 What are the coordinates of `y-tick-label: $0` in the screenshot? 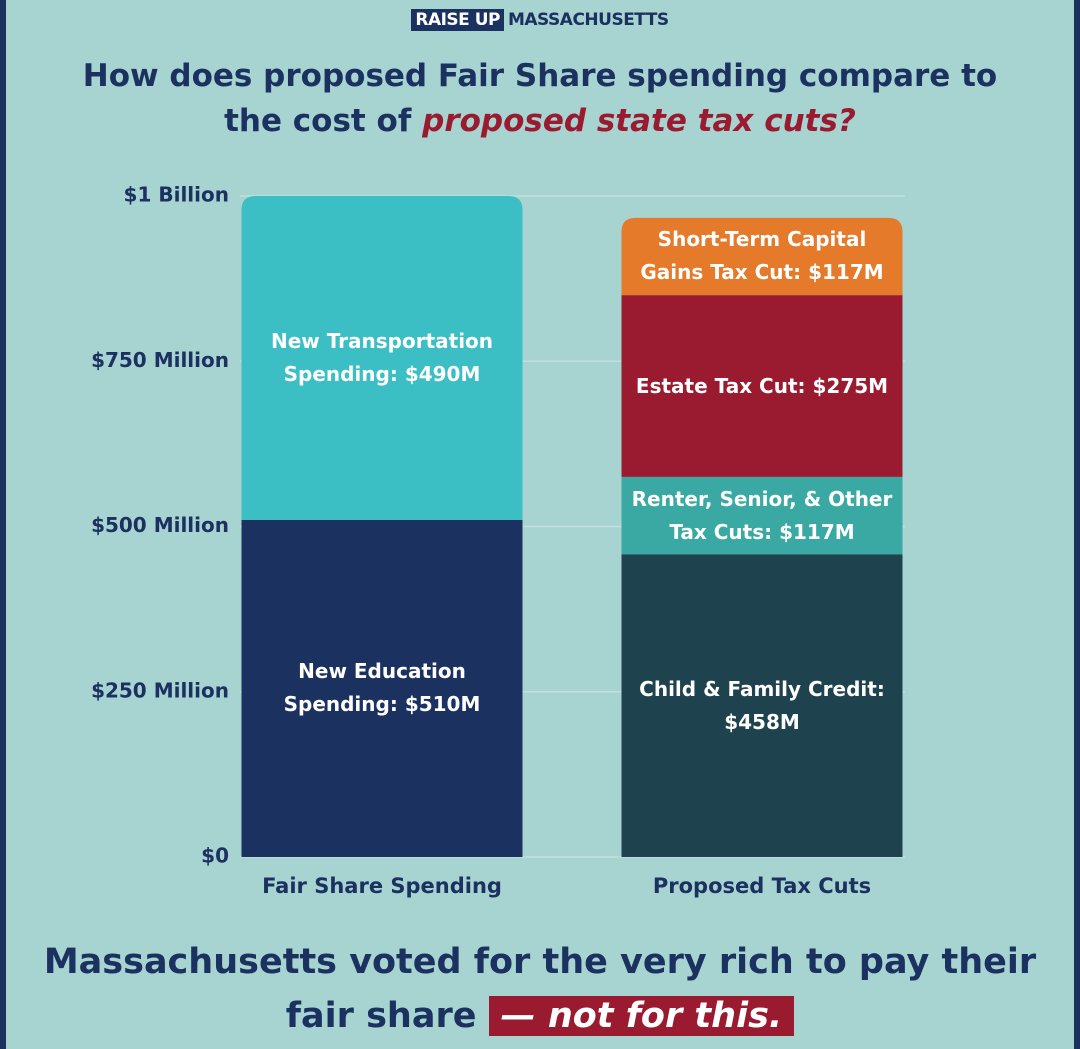 It's located at (215, 856).